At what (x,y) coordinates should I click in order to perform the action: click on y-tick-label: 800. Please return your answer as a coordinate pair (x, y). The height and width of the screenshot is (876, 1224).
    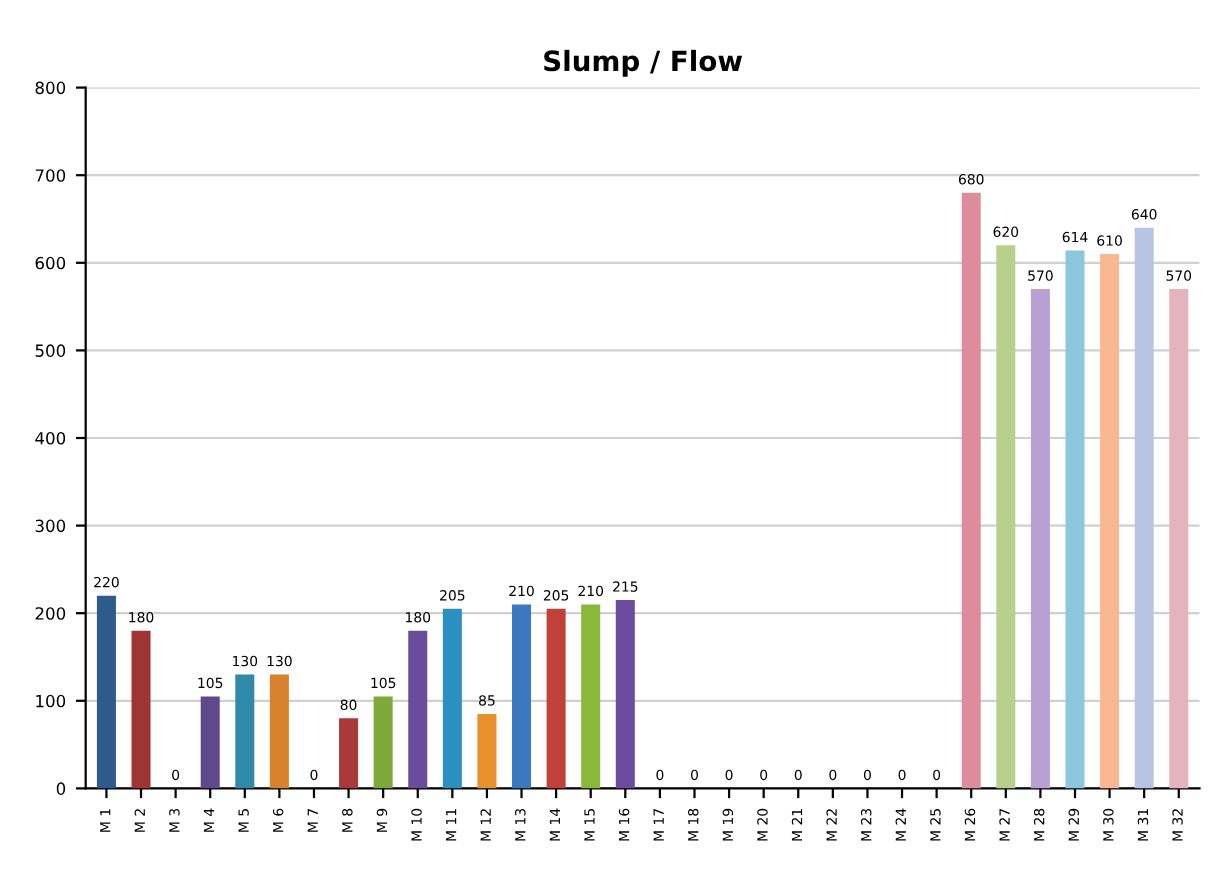
    Looking at the image, I should click on (50, 88).